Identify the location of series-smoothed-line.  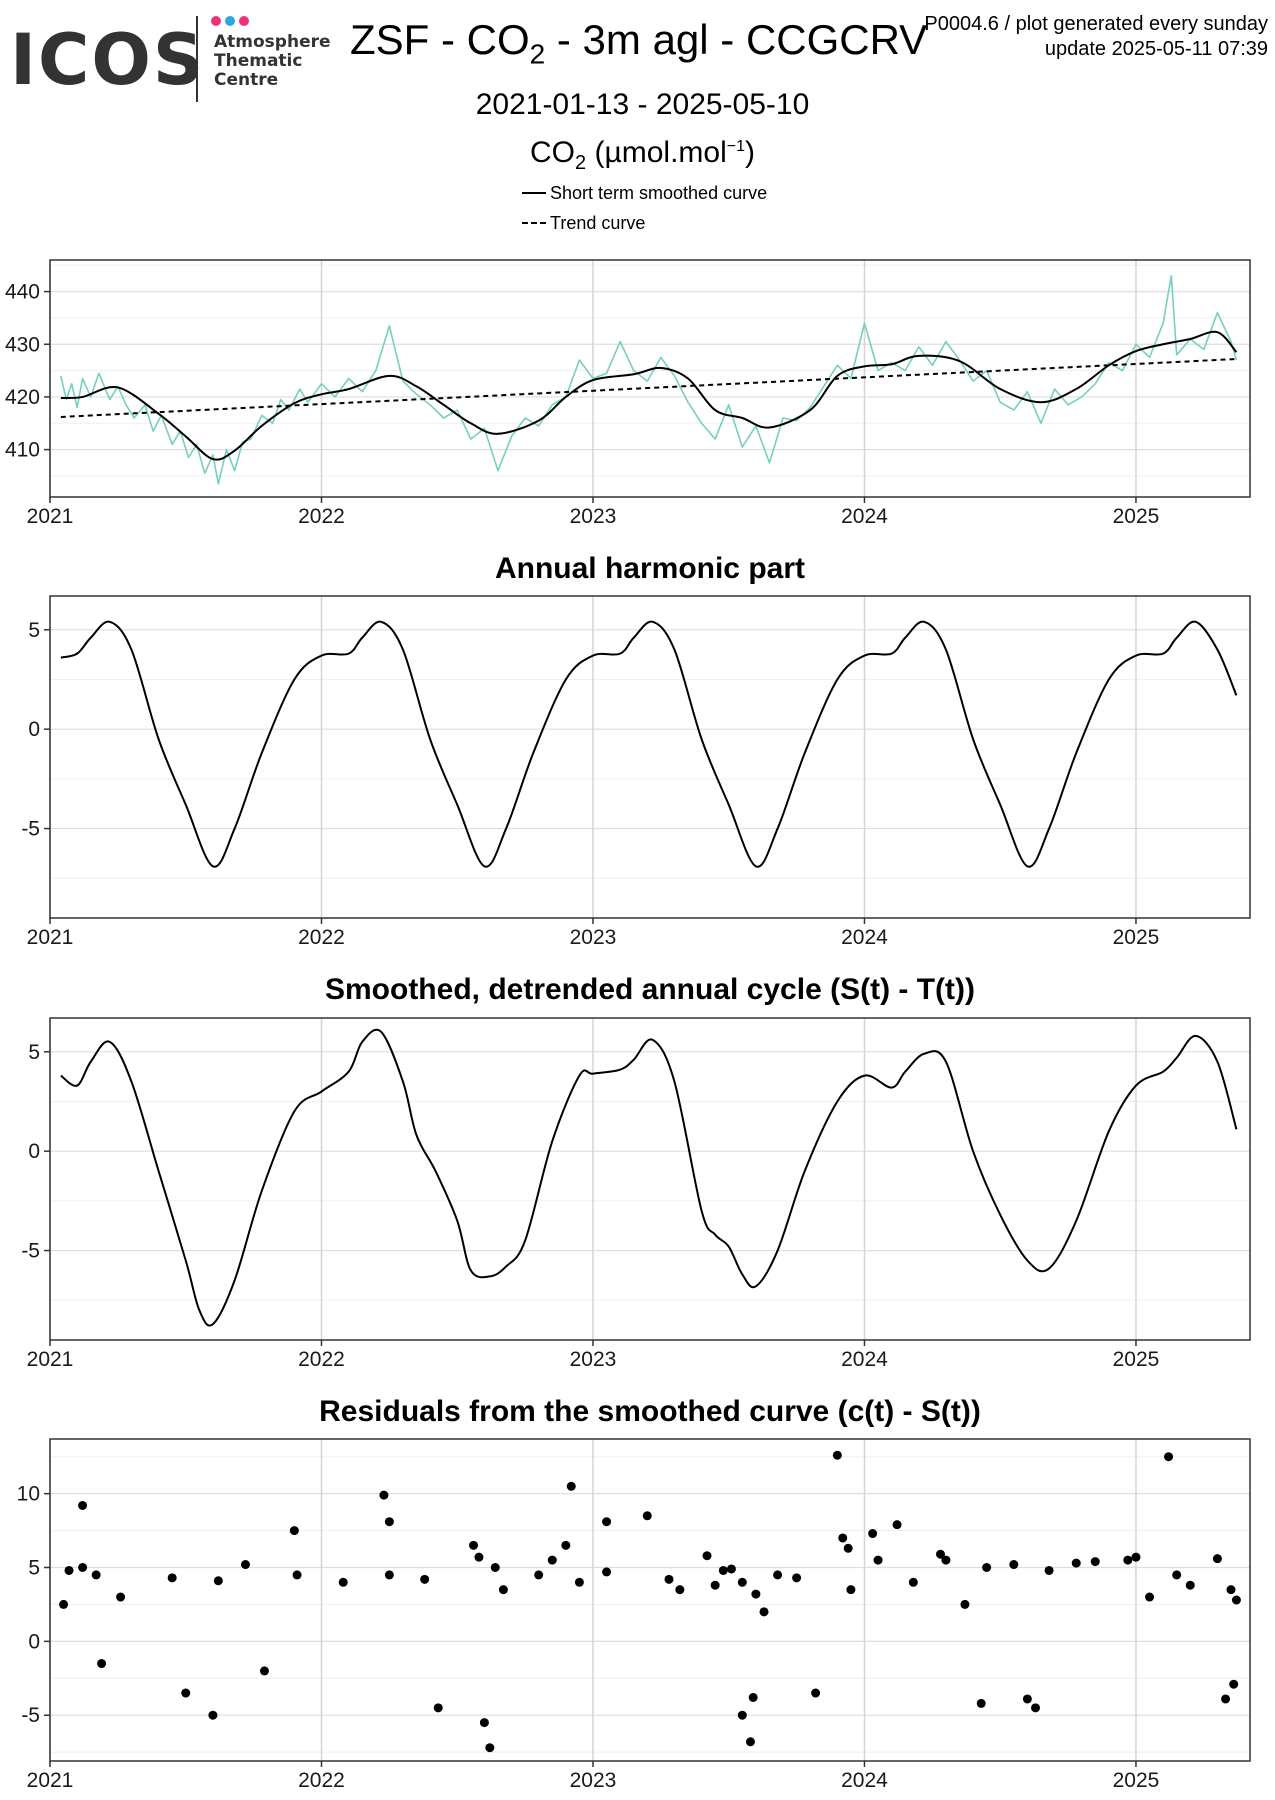
(649, 744).